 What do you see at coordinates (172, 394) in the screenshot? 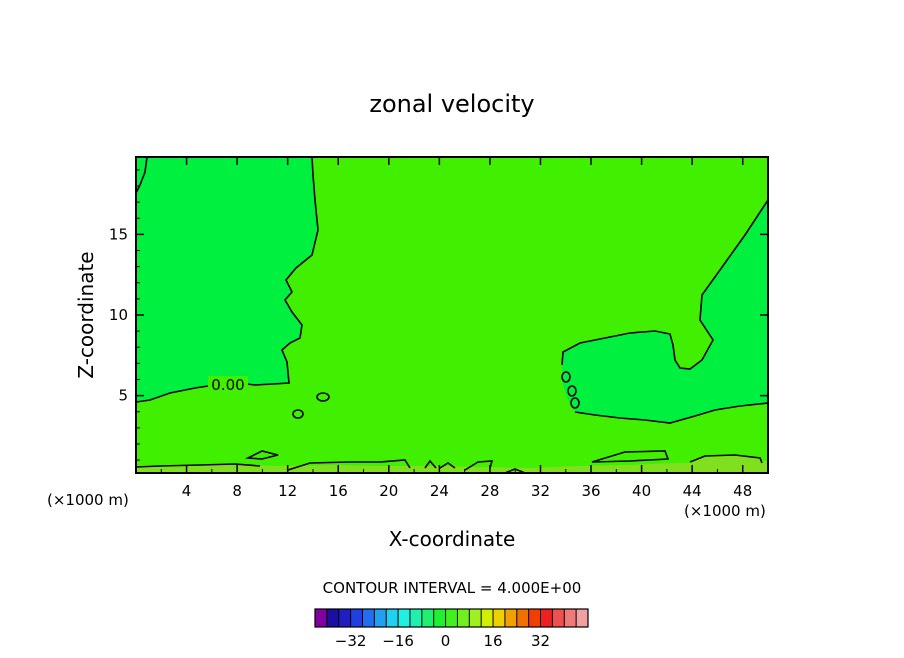
I see `contour-zero-left` at bounding box center [172, 394].